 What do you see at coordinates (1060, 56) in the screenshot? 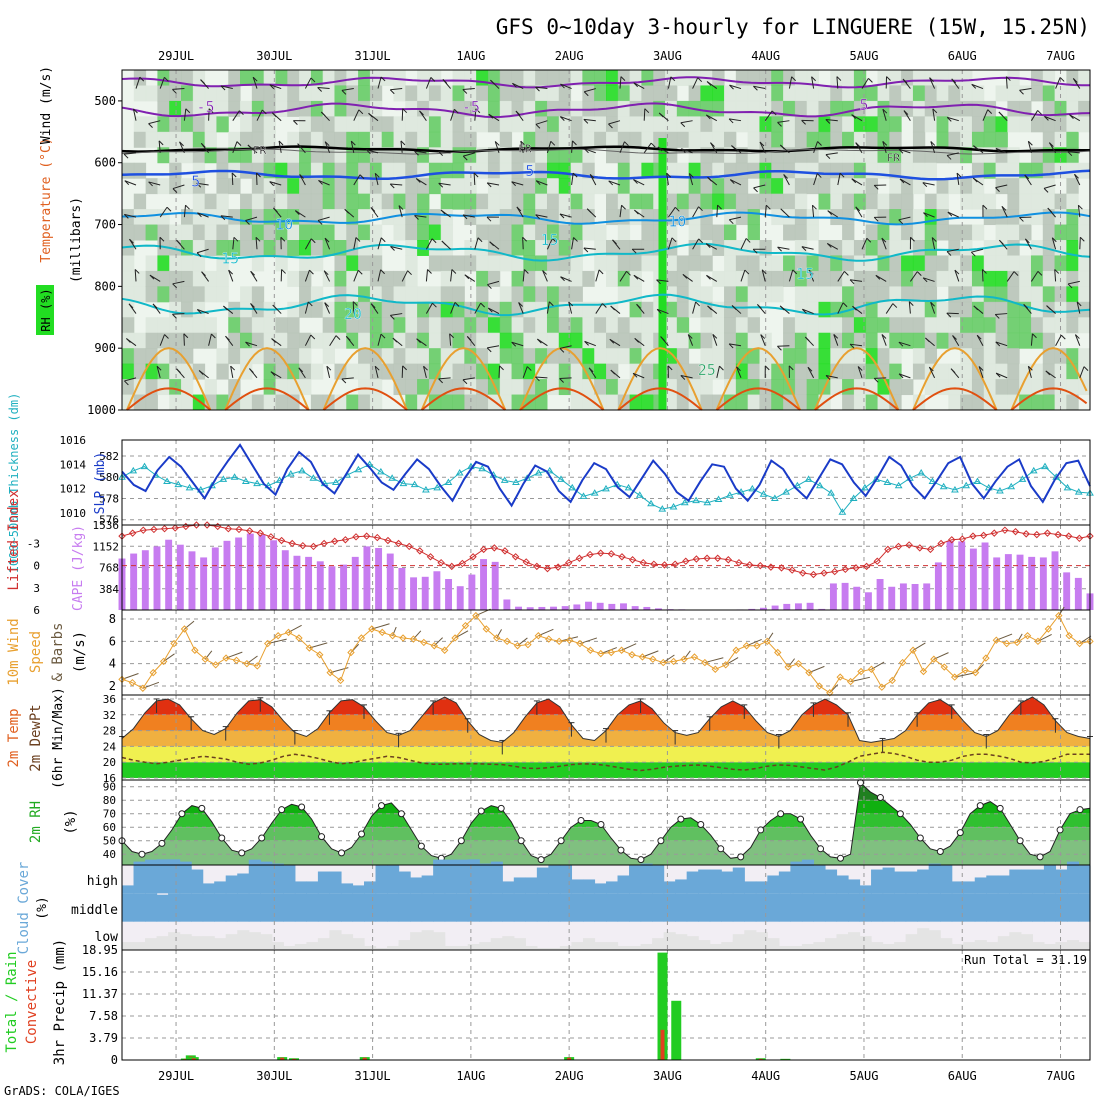
I see `date-label-7aug: 7AUG` at bounding box center [1060, 56].